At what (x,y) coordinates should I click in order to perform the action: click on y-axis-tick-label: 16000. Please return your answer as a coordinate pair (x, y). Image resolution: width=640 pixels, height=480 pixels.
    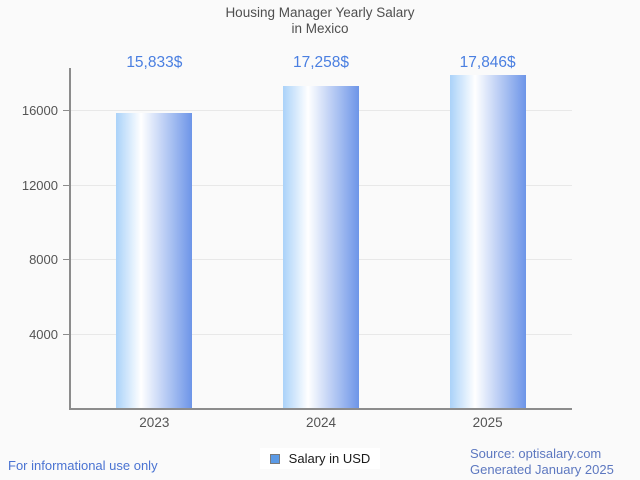
    Looking at the image, I should click on (39, 110).